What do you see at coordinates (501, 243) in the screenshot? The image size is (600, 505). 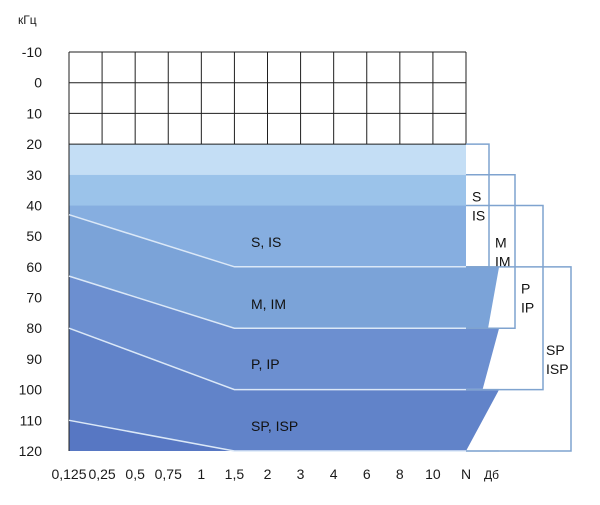 I see `bracket-label: M` at bounding box center [501, 243].